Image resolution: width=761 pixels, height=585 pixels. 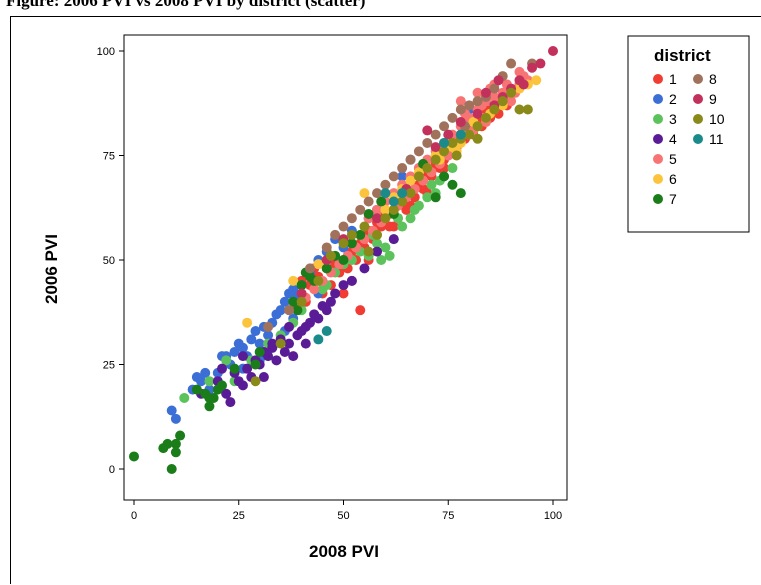 What do you see at coordinates (673, 139) in the screenshot?
I see `legend-label-4: 4` at bounding box center [673, 139].